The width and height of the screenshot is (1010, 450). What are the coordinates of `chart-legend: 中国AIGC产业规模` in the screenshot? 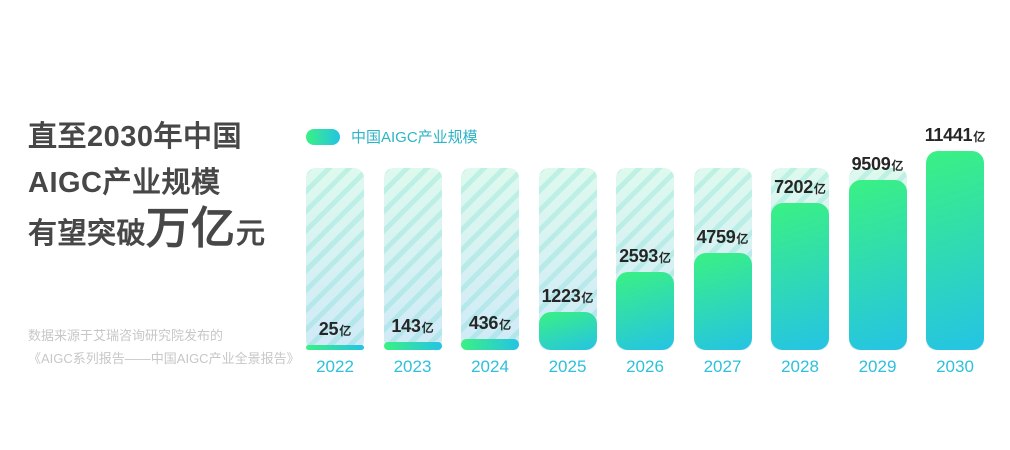 It's located at (392, 136).